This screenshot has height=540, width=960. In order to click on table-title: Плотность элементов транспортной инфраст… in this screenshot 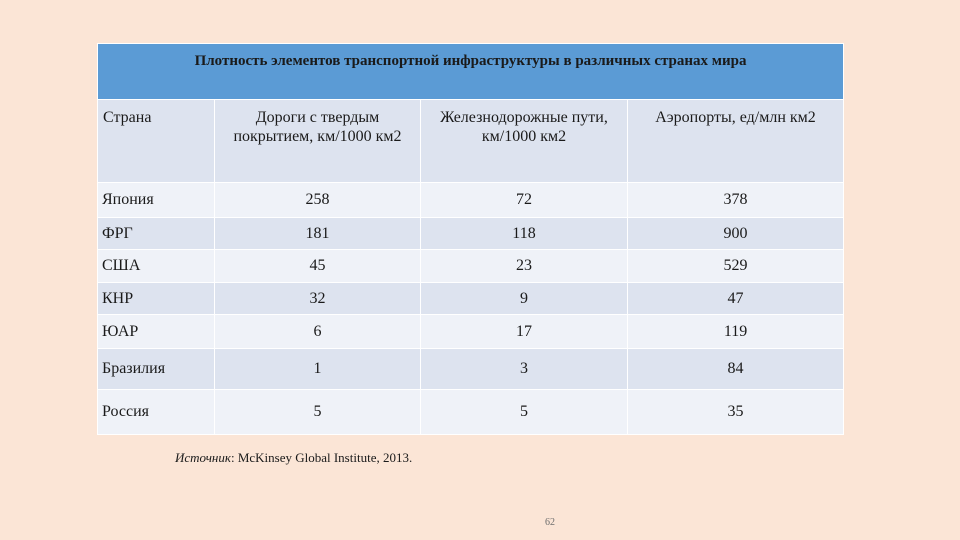, I will do `click(470, 71)`.